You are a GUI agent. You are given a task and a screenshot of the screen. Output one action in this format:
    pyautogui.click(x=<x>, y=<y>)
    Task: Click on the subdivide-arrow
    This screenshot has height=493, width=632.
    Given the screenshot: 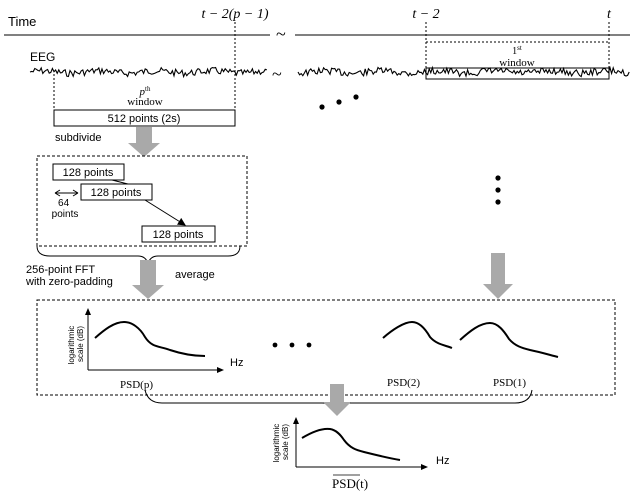 What is the action you would take?
    pyautogui.click(x=144, y=142)
    